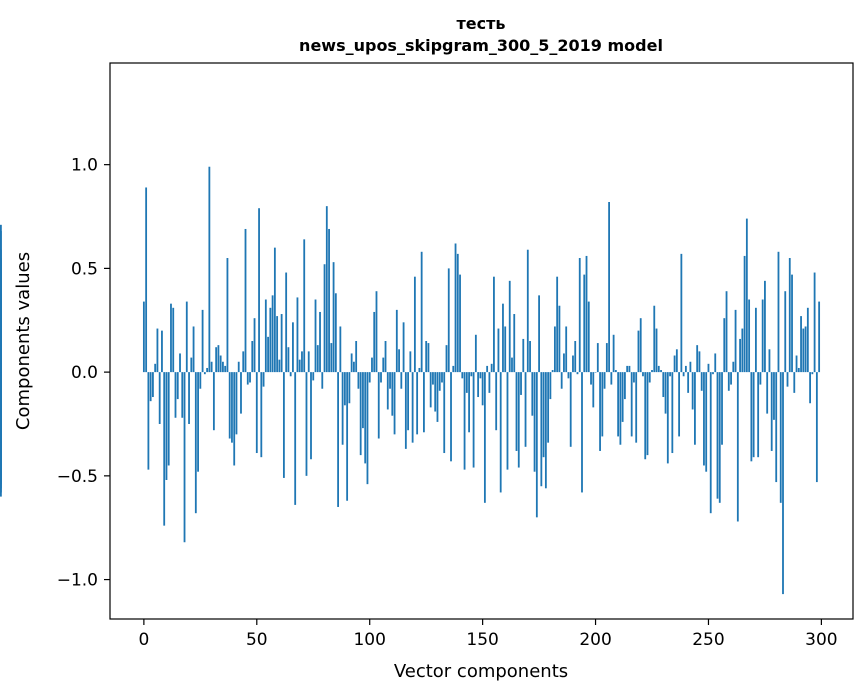 The height and width of the screenshot is (696, 867). Describe the element at coordinates (595, 640) in the screenshot. I see `x-tick-label: 200` at that location.